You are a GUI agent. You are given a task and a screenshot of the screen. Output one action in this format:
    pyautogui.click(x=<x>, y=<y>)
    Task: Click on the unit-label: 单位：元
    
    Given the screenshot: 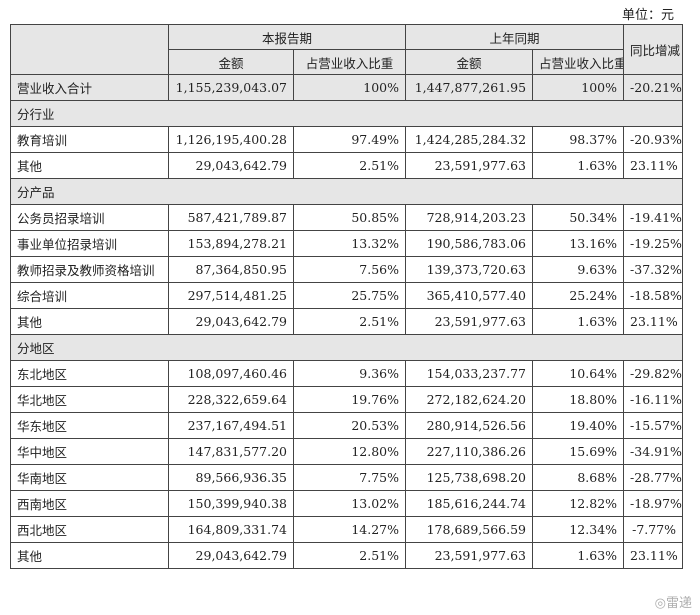 What is the action you would take?
    pyautogui.click(x=647, y=15)
    